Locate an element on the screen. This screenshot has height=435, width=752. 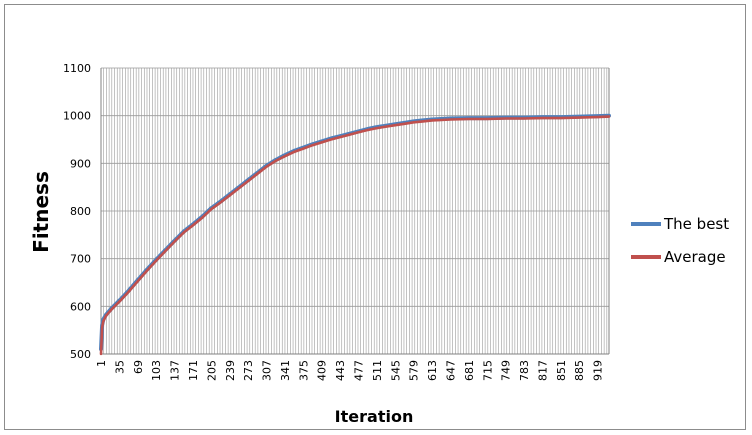
x-tick-label: 205 is located at coordinates (211, 370).